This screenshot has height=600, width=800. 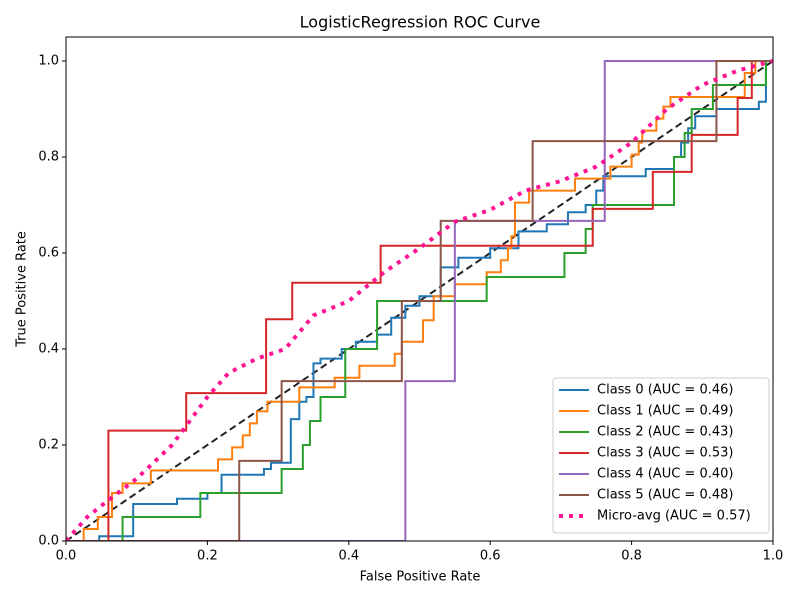 What do you see at coordinates (48, 445) in the screenshot?
I see `y-tick-label: 0.2` at bounding box center [48, 445].